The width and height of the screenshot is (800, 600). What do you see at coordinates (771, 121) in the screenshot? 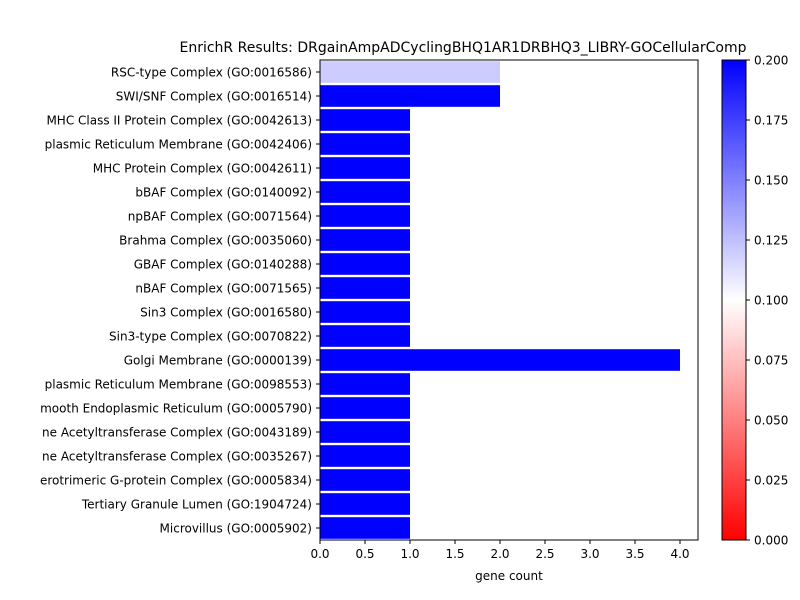
I see `colorbar-tick-label: 0.175` at bounding box center [771, 121].